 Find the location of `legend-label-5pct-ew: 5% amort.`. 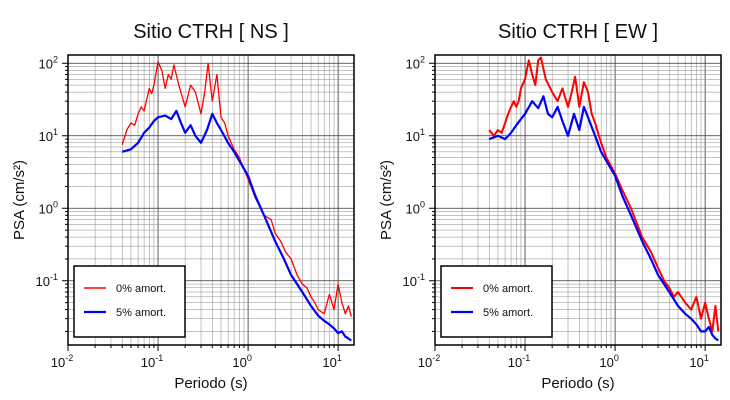

legend-label-5pct-ew: 5% amort. is located at coordinates (508, 313).